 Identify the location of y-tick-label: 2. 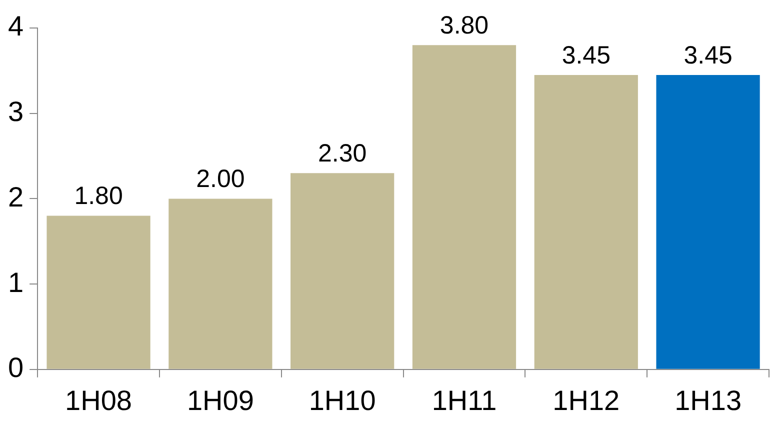
(16, 196).